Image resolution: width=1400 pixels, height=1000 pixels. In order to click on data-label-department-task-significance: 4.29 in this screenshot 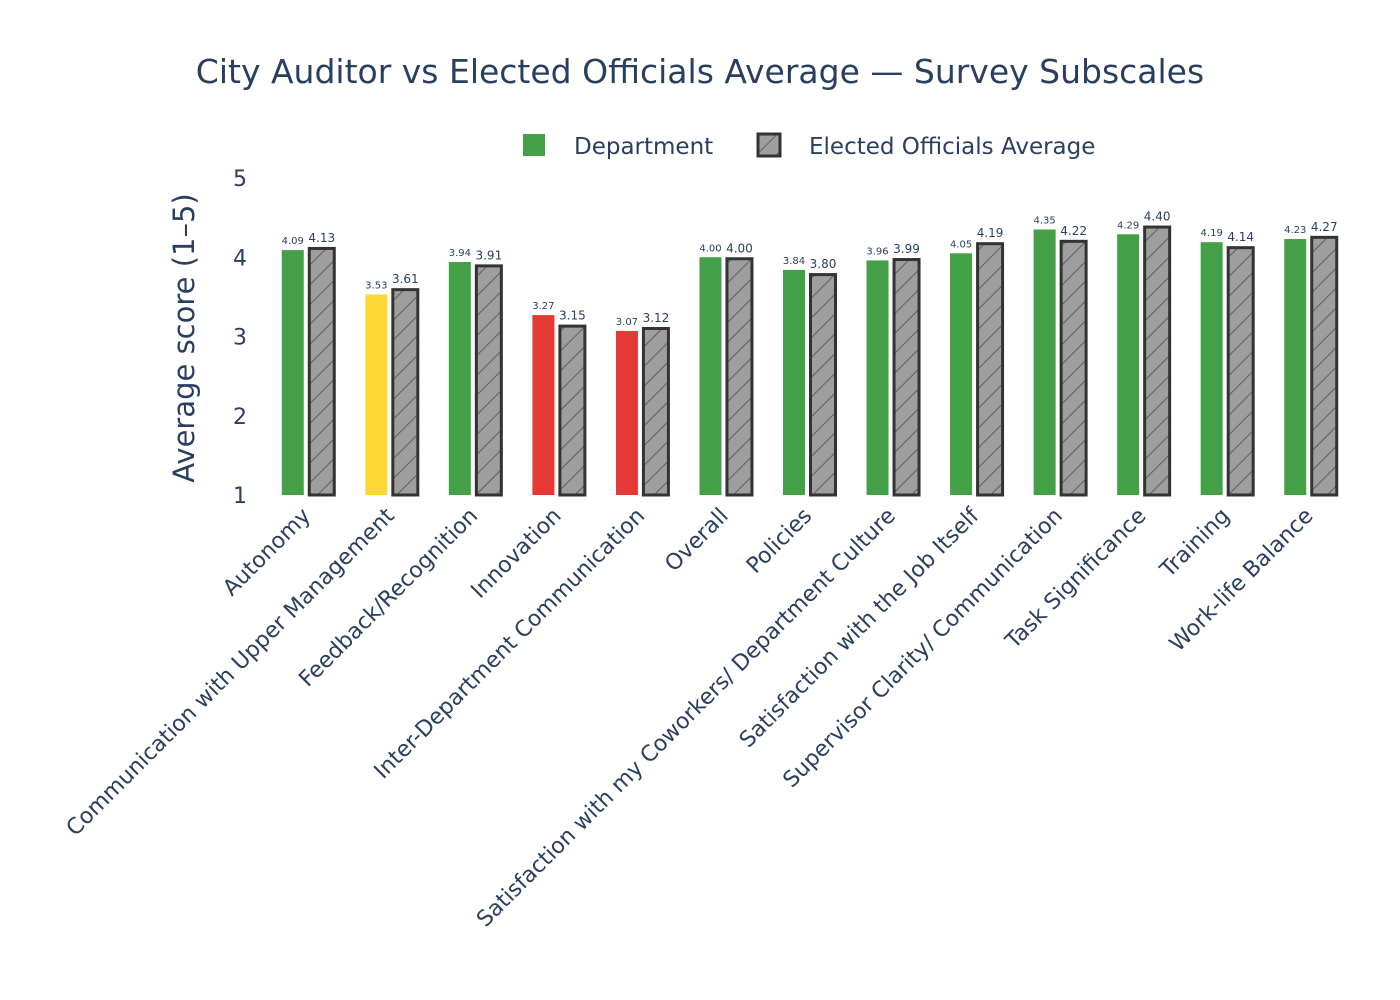, I will do `click(1128, 225)`.